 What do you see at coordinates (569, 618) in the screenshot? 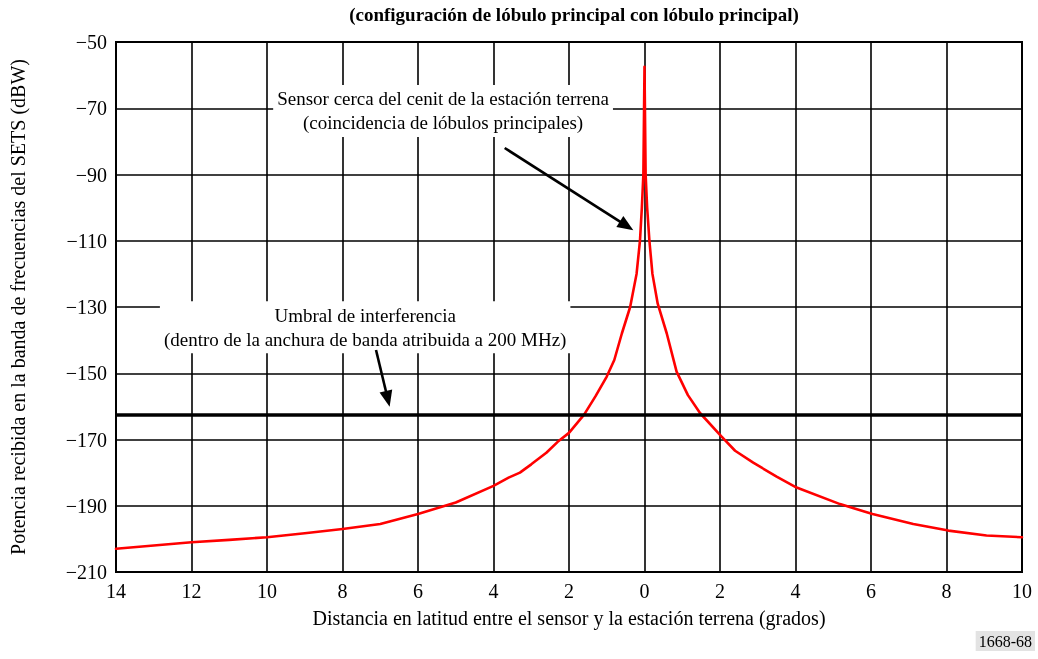
I see `x-axis-title: Distancia en latitud entre el sensor y la estación terrena (grados)` at bounding box center [569, 618].